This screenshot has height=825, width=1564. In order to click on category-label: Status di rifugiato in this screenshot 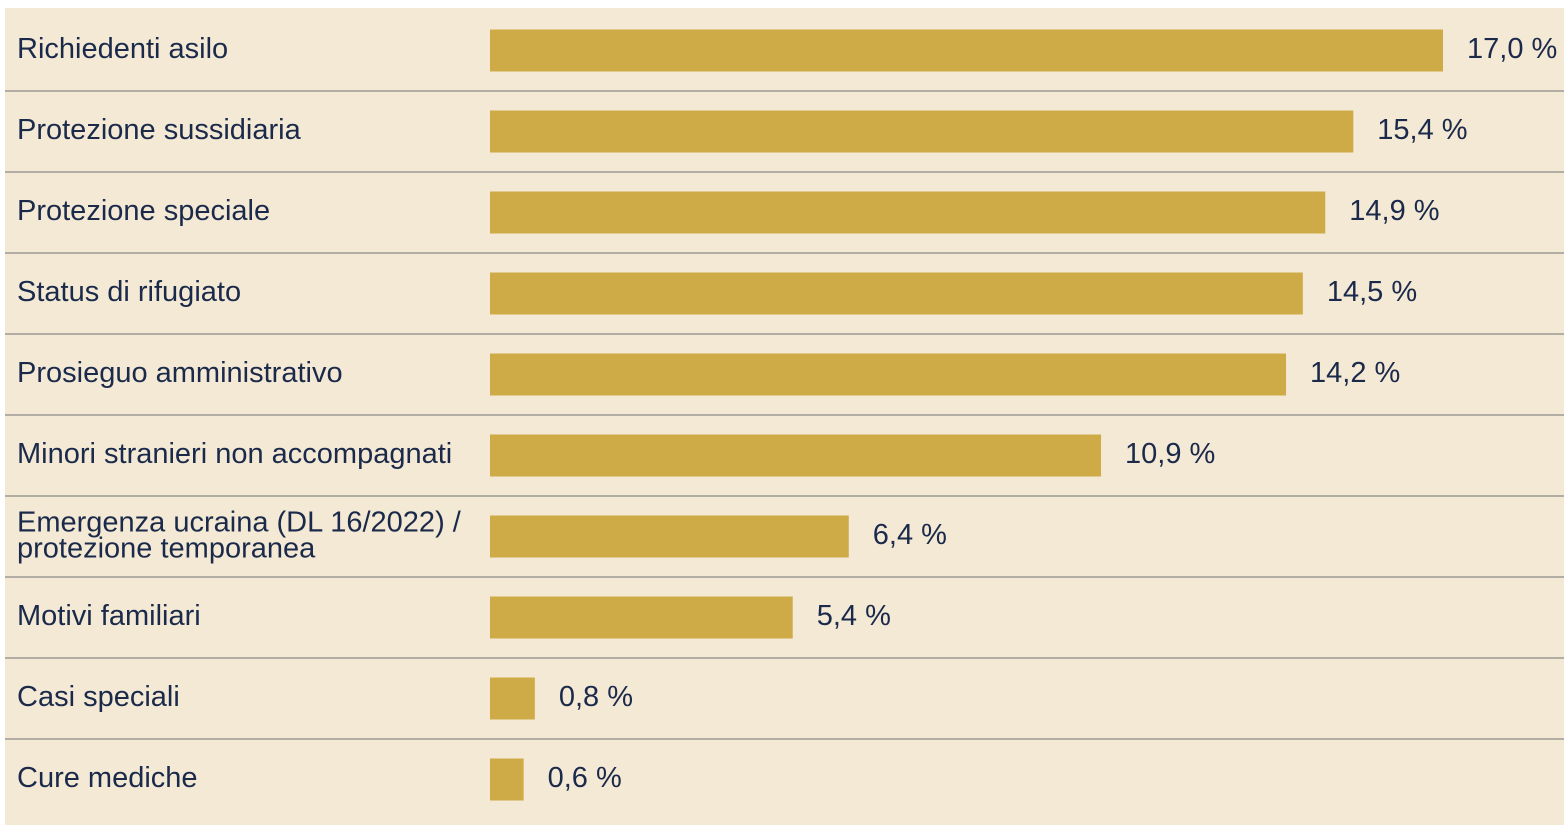, I will do `click(129, 292)`.